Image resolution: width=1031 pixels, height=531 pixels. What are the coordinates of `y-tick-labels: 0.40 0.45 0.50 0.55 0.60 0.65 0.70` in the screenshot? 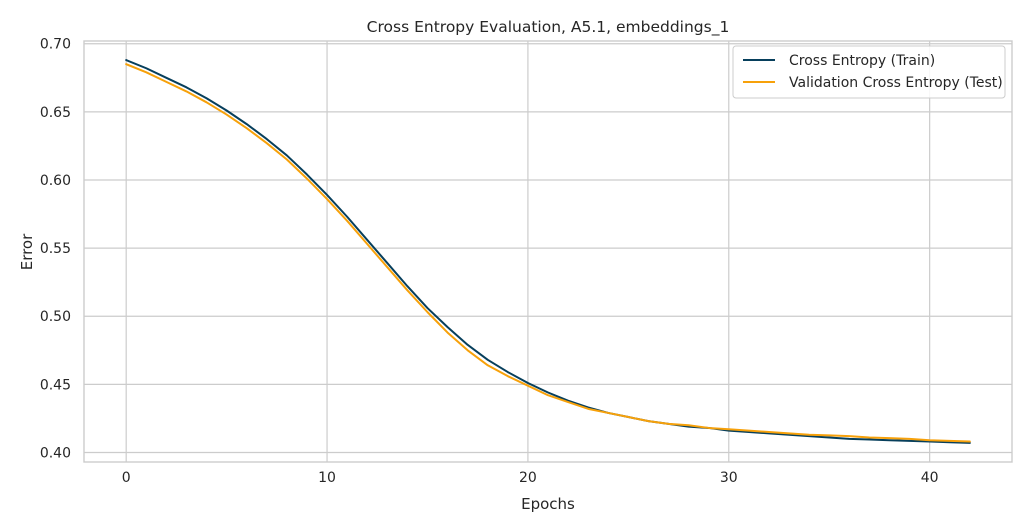 It's located at (55, 249).